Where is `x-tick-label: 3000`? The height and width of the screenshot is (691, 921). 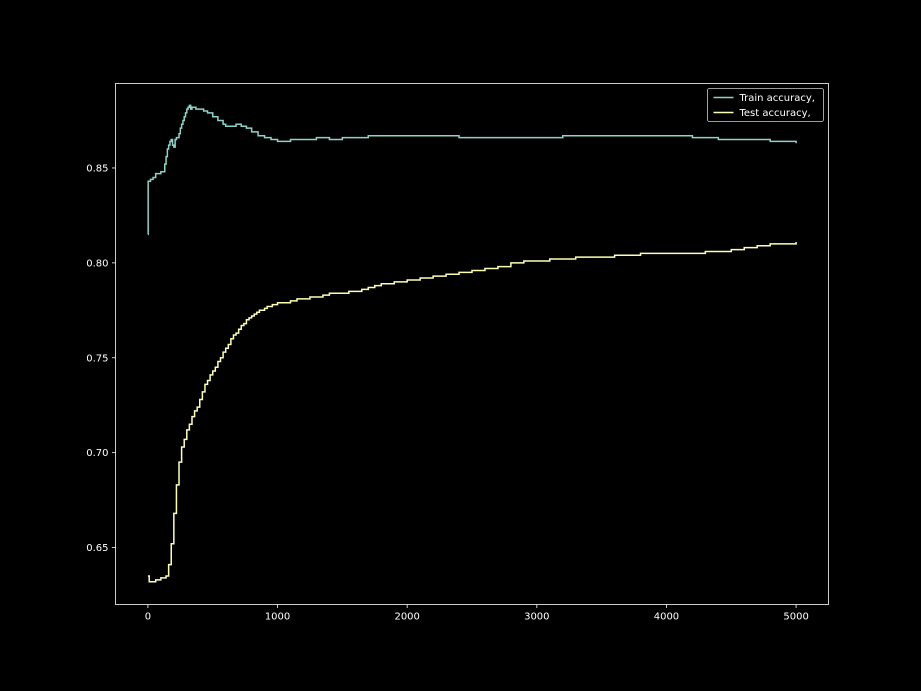
x-tick-label: 3000 is located at coordinates (536, 617).